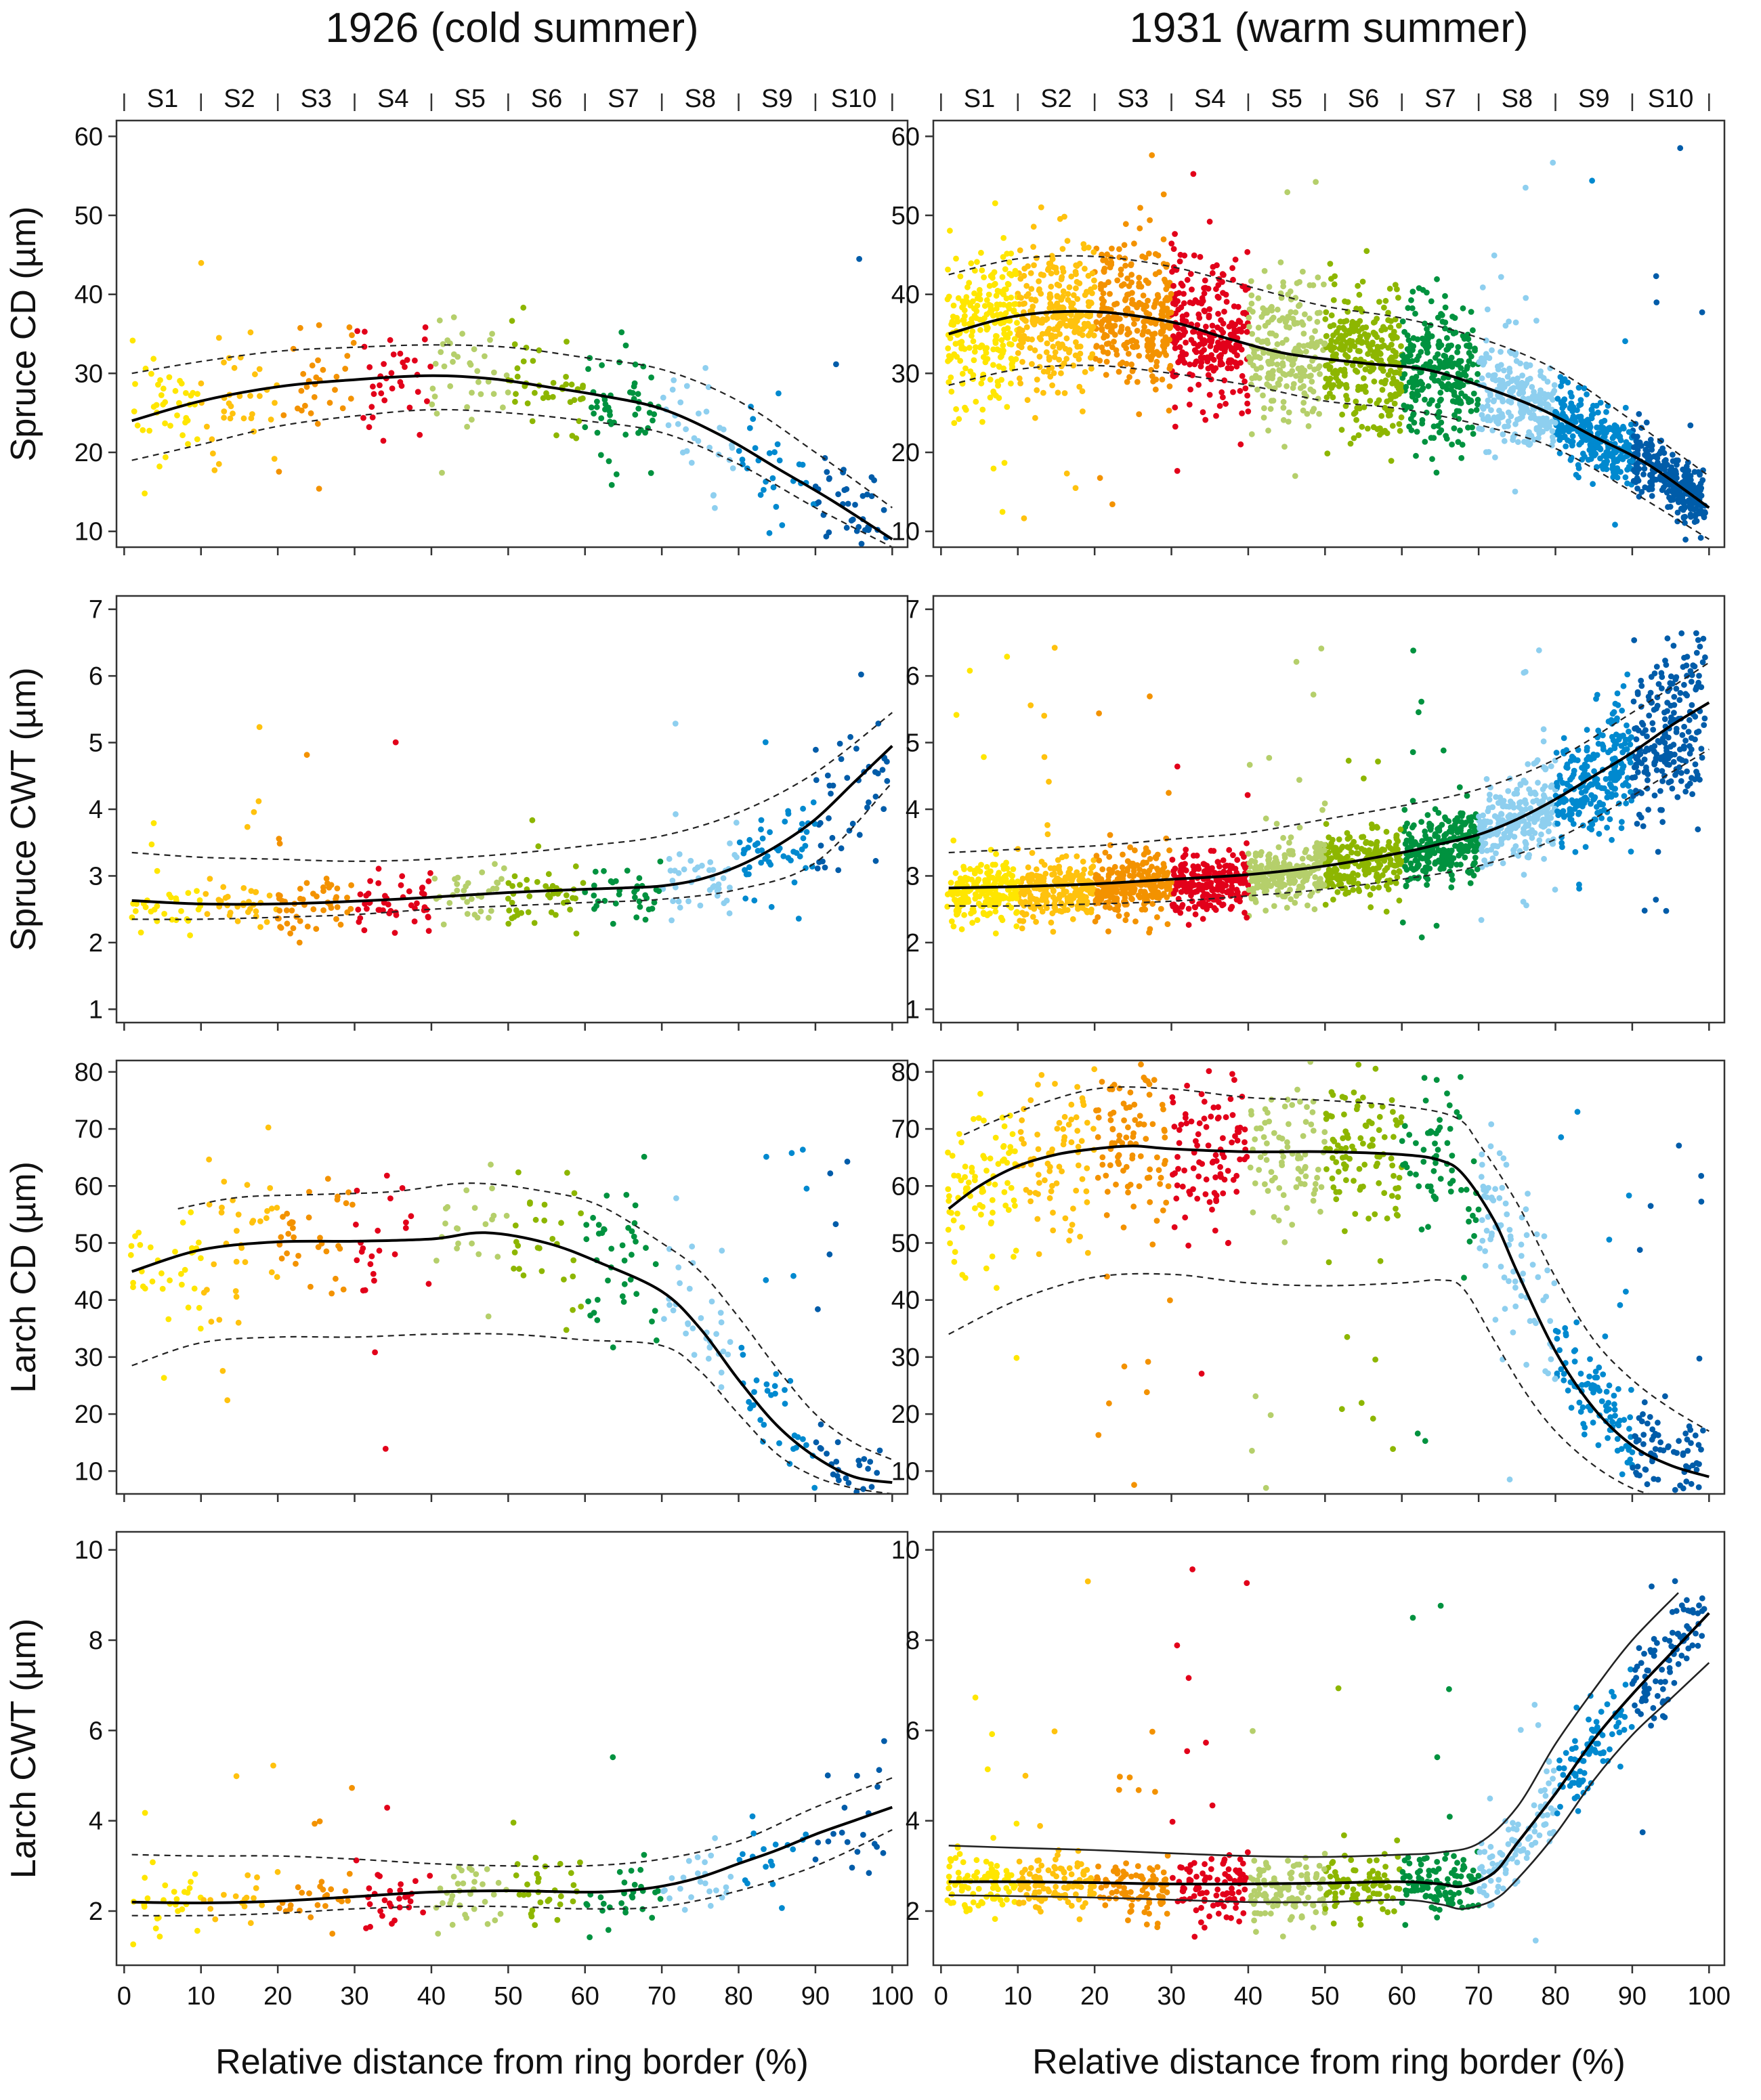 The height and width of the screenshot is (2100, 1761). What do you see at coordinates (469, 99) in the screenshot?
I see `segment-label-s5: S5` at bounding box center [469, 99].